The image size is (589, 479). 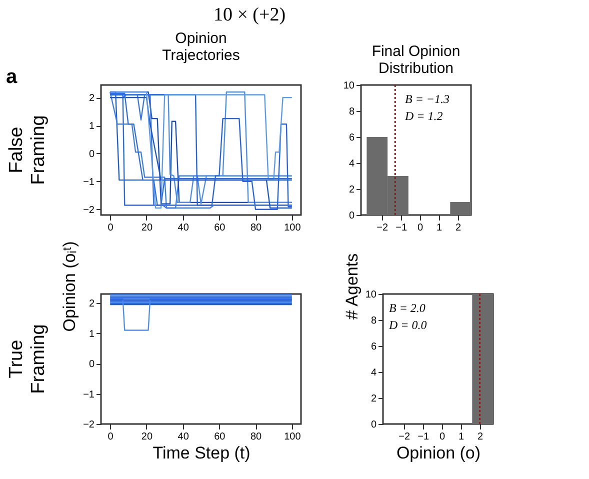 What do you see at coordinates (438, 453) in the screenshot?
I see `x-axis-title: Opinion (o)` at bounding box center [438, 453].